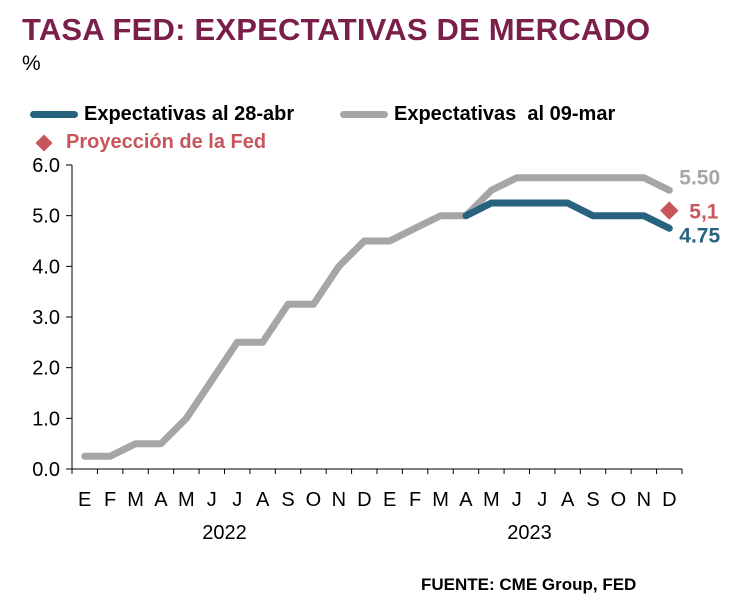 This screenshot has height=614, width=744. What do you see at coordinates (505, 114) in the screenshot?
I see `legend-label-mar: Expectativas al 09-mar` at bounding box center [505, 114].